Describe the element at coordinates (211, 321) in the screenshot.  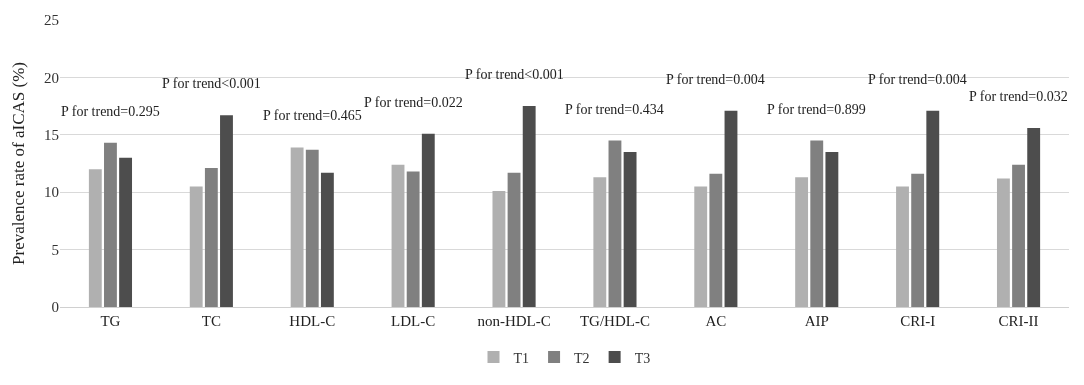
I see `x-tick-label: TC` at that location.